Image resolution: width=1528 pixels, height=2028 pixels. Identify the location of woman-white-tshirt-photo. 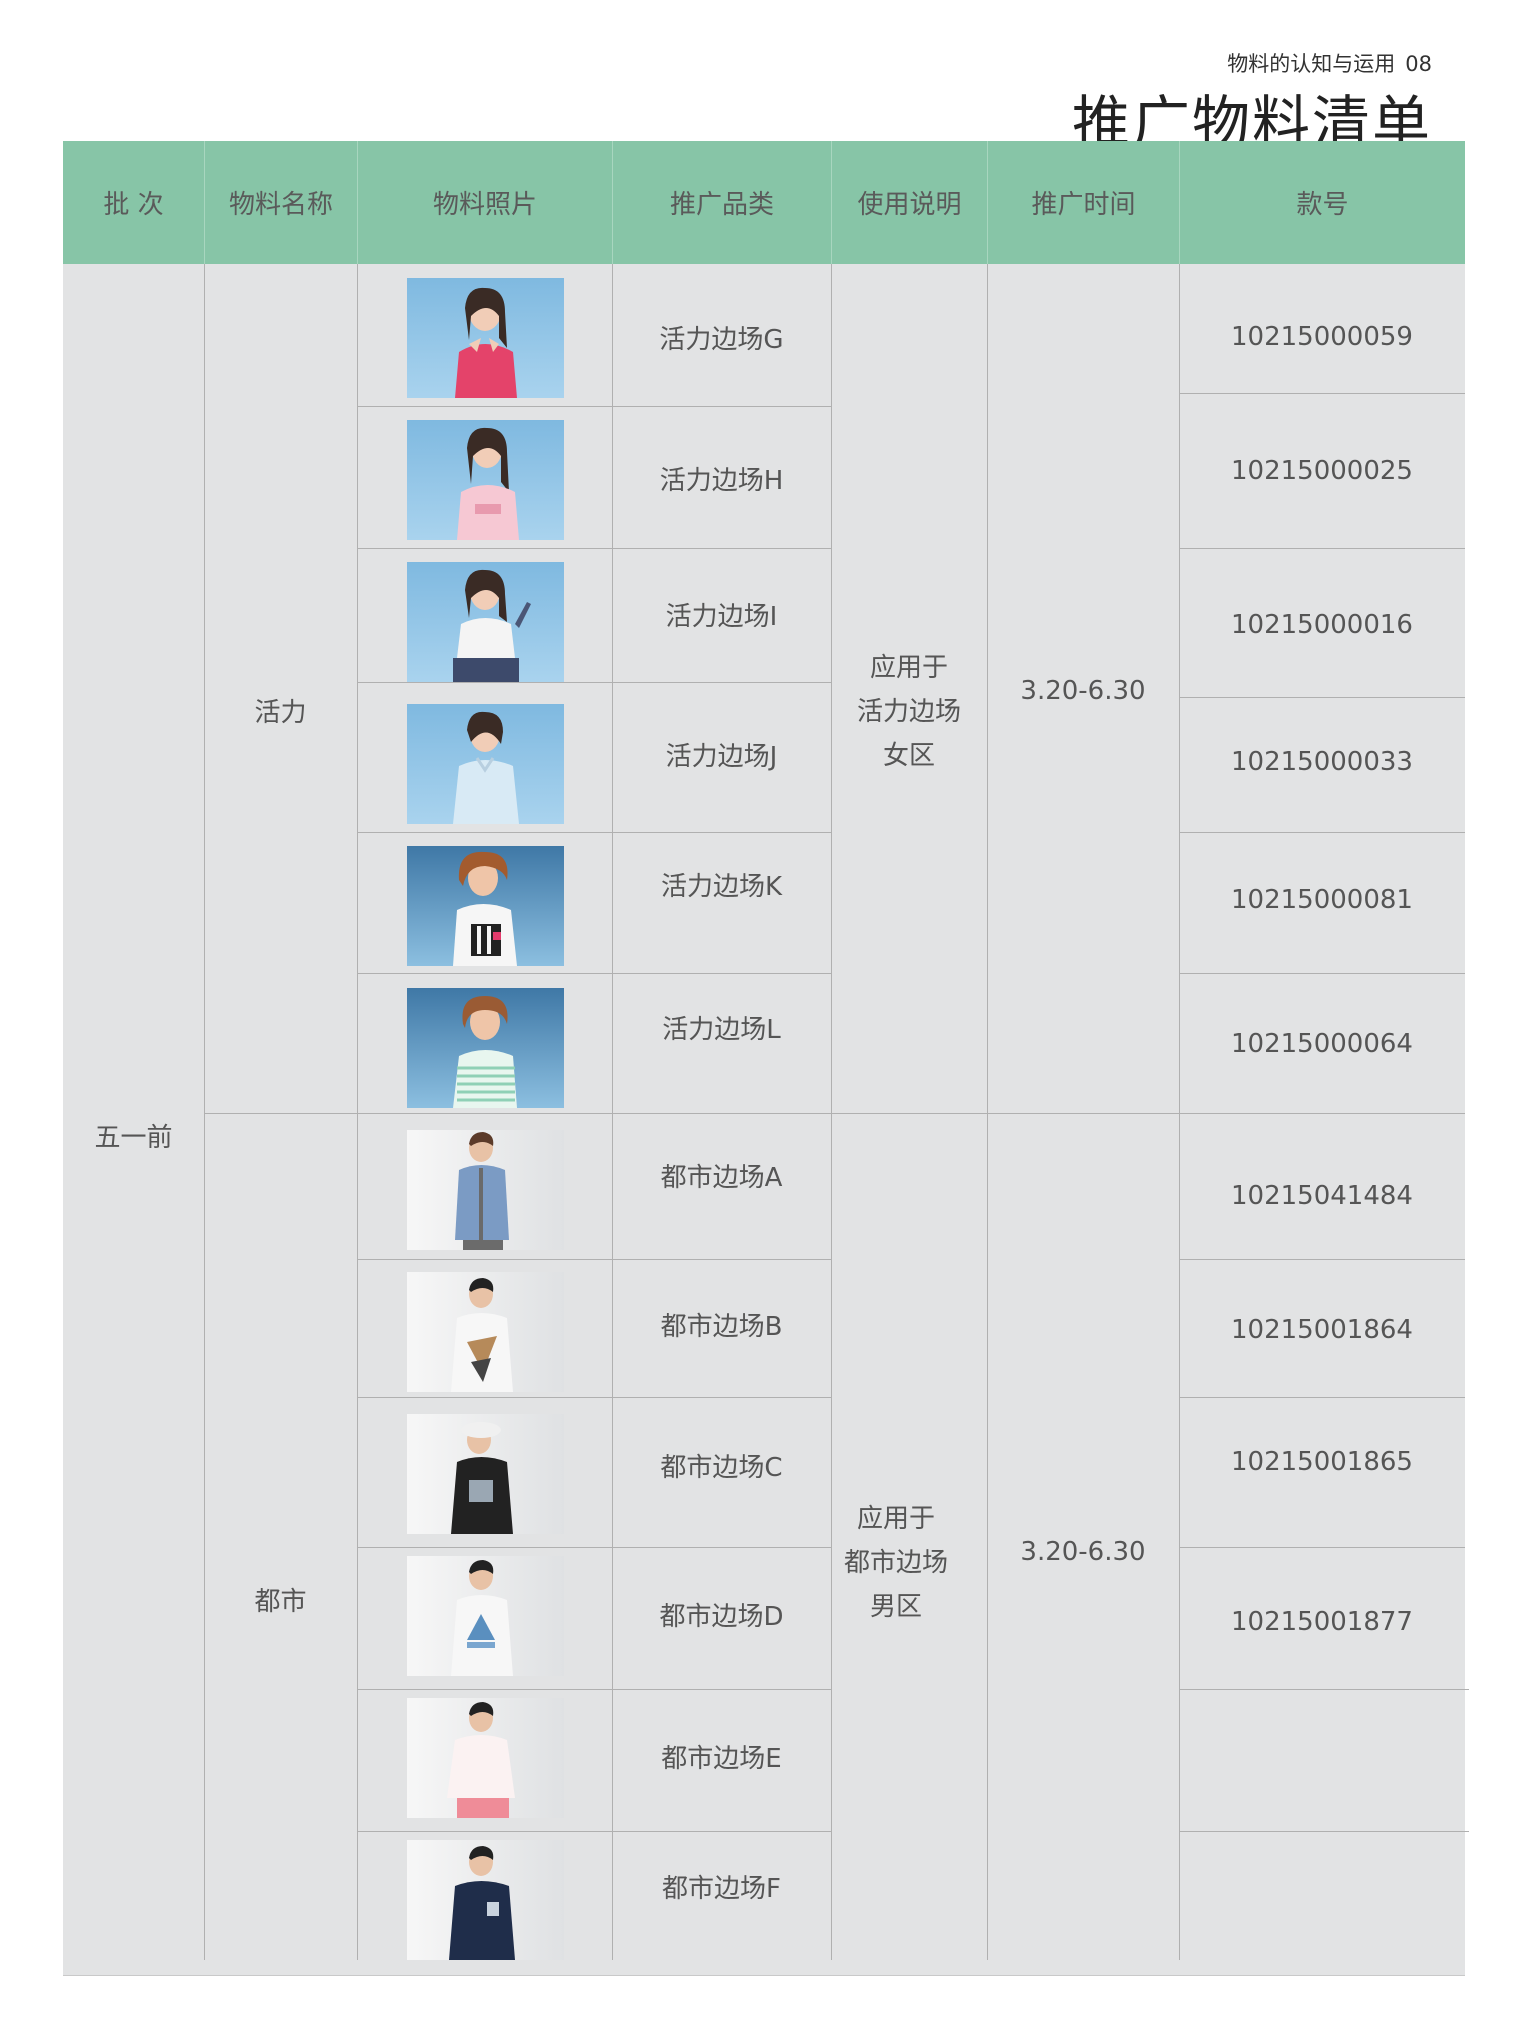
(485, 622).